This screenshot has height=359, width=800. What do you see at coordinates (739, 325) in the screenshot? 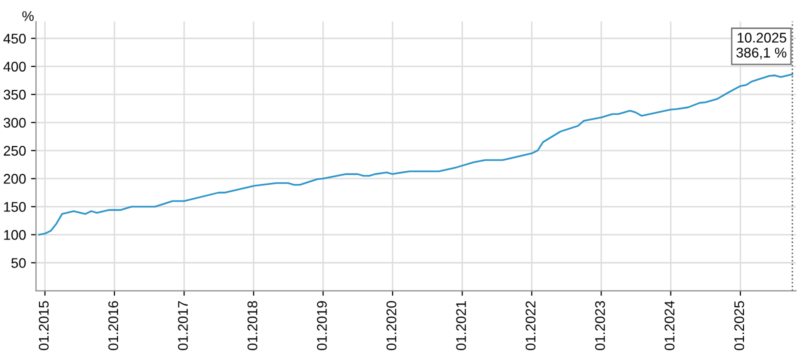
I see `x-tick-label: 01.2025` at bounding box center [739, 325].